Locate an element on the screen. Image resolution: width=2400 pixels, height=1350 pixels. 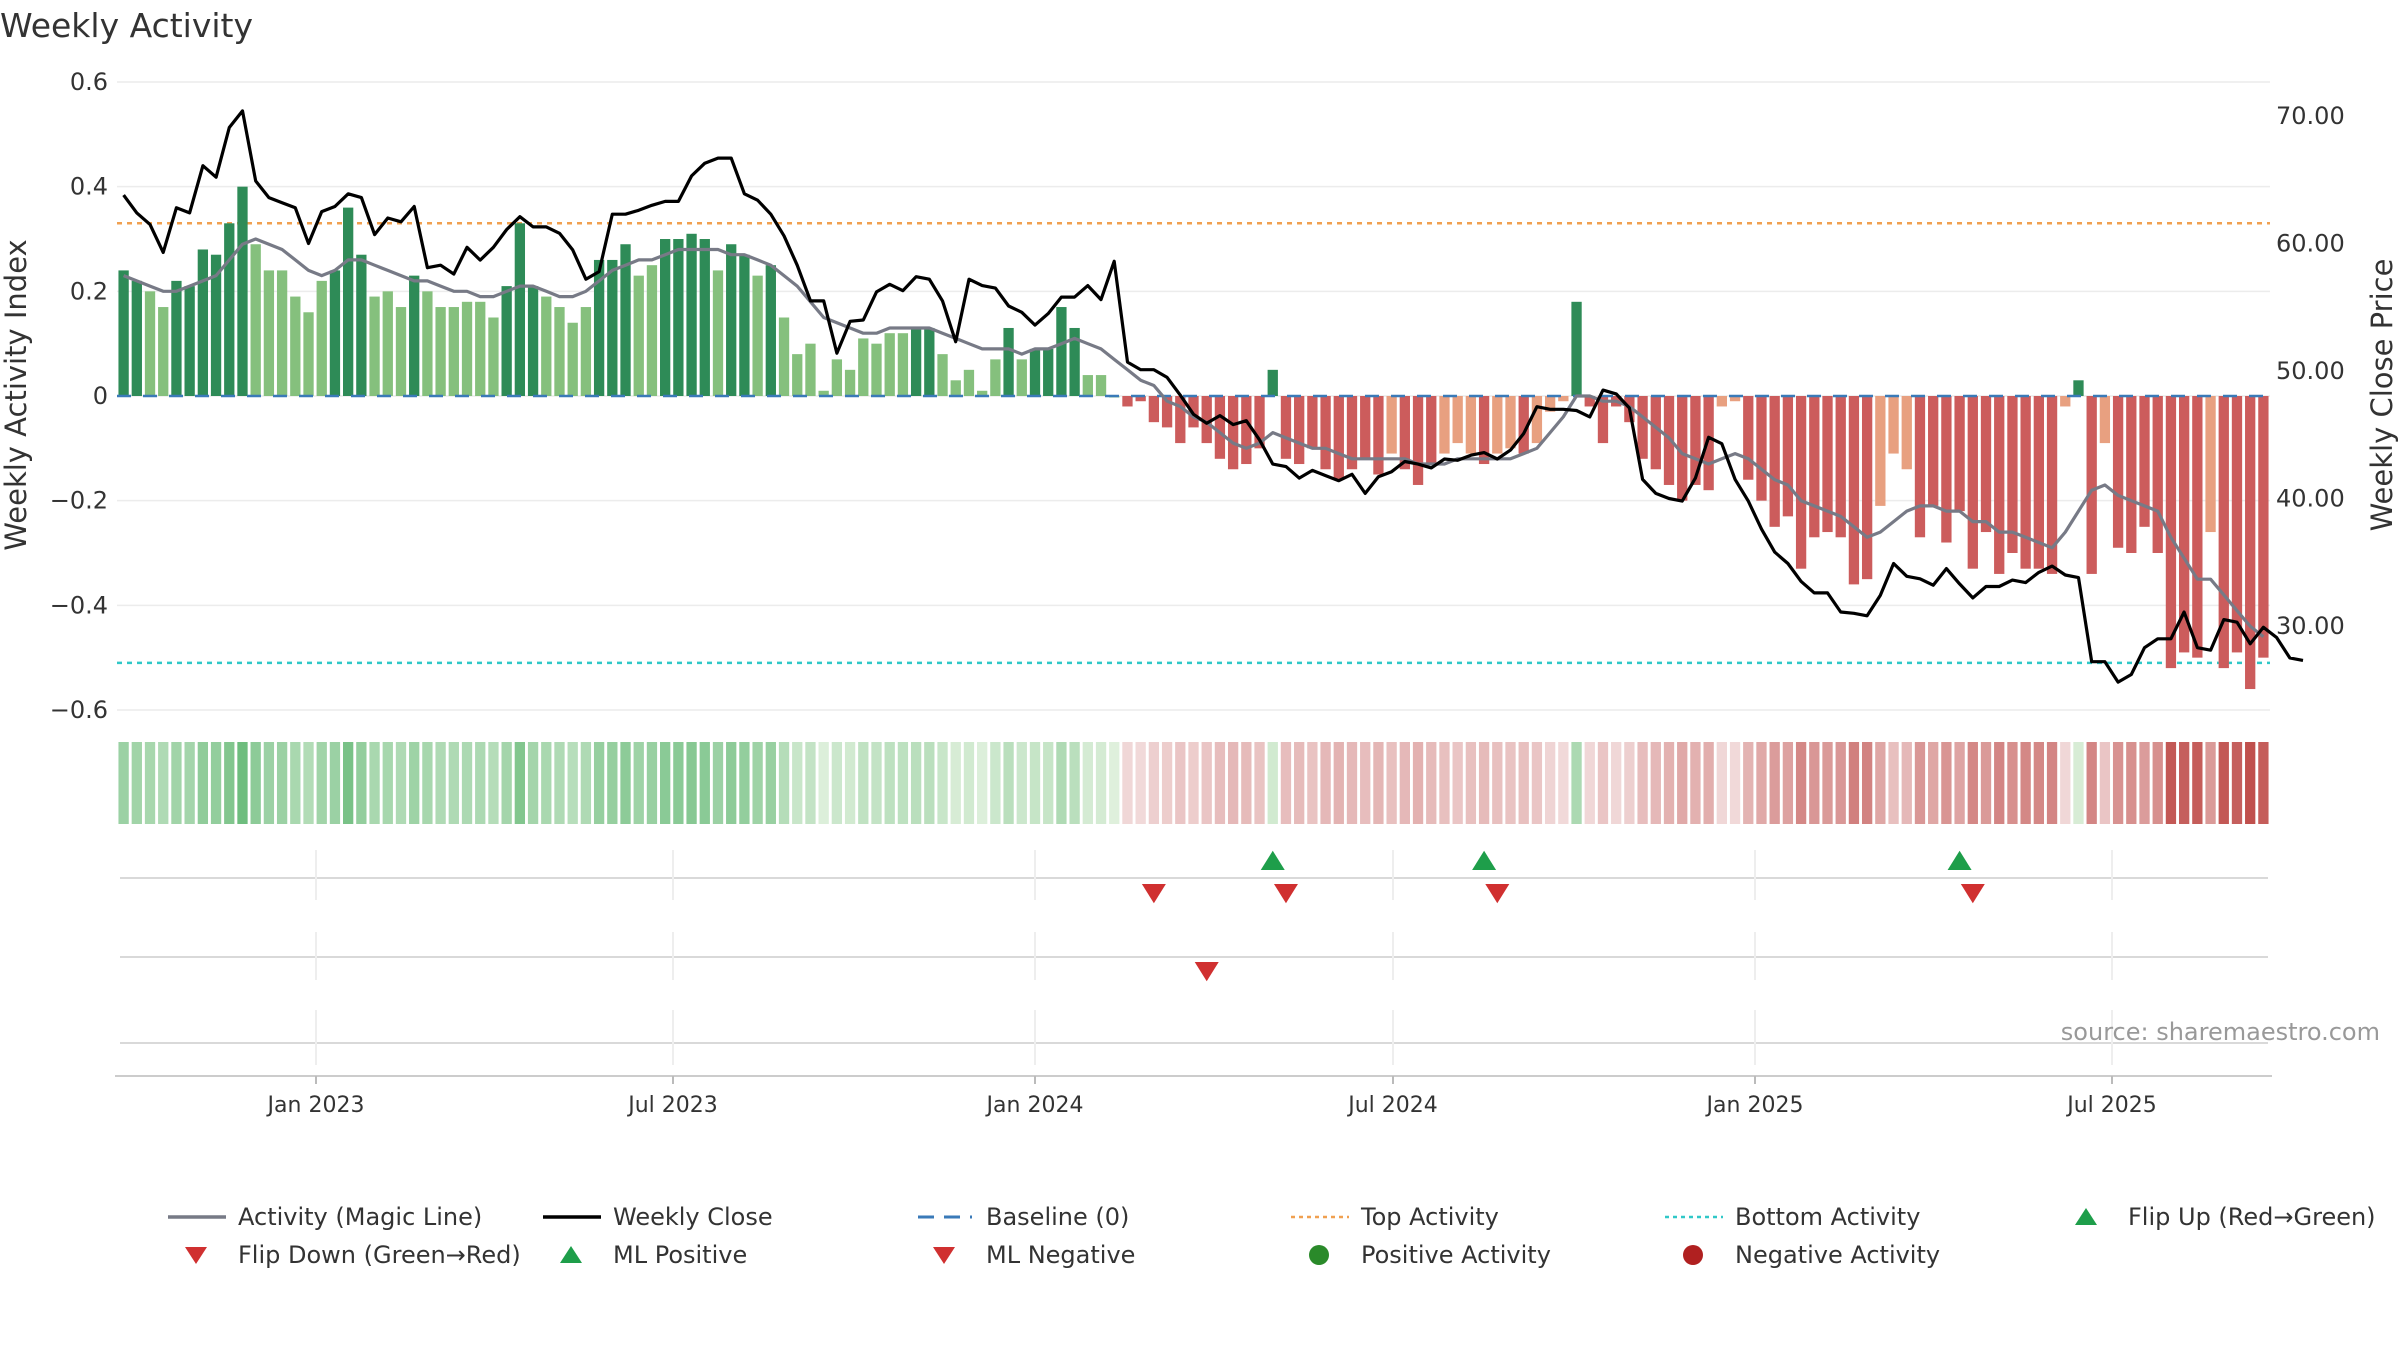
y-right-tick-label: 30.00 is located at coordinates (2310, 626).